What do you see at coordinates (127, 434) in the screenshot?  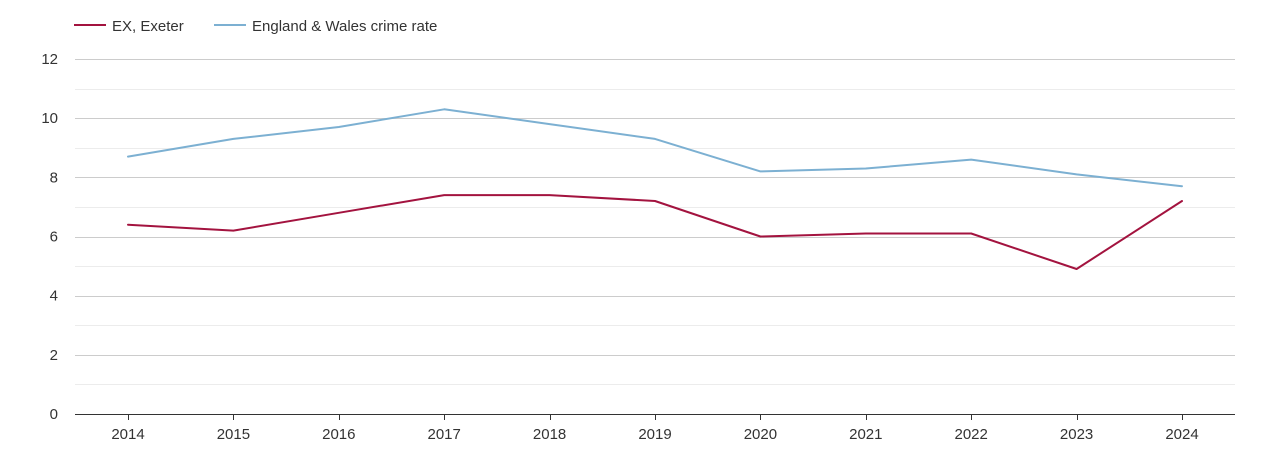 I see `x-tick-label: 2014` at bounding box center [127, 434].